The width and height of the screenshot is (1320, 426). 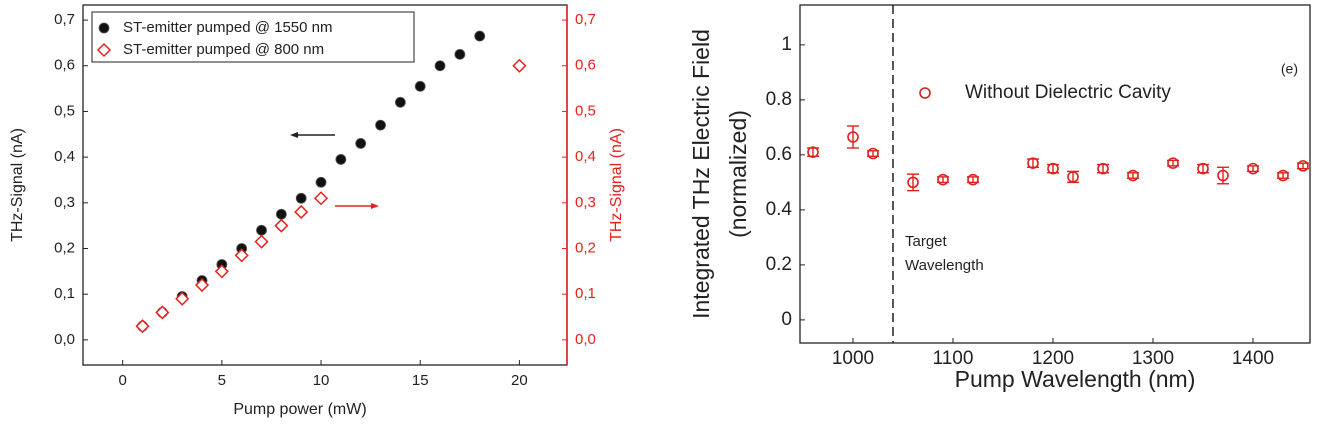 What do you see at coordinates (222, 380) in the screenshot?
I see `x-tick-label: 5` at bounding box center [222, 380].